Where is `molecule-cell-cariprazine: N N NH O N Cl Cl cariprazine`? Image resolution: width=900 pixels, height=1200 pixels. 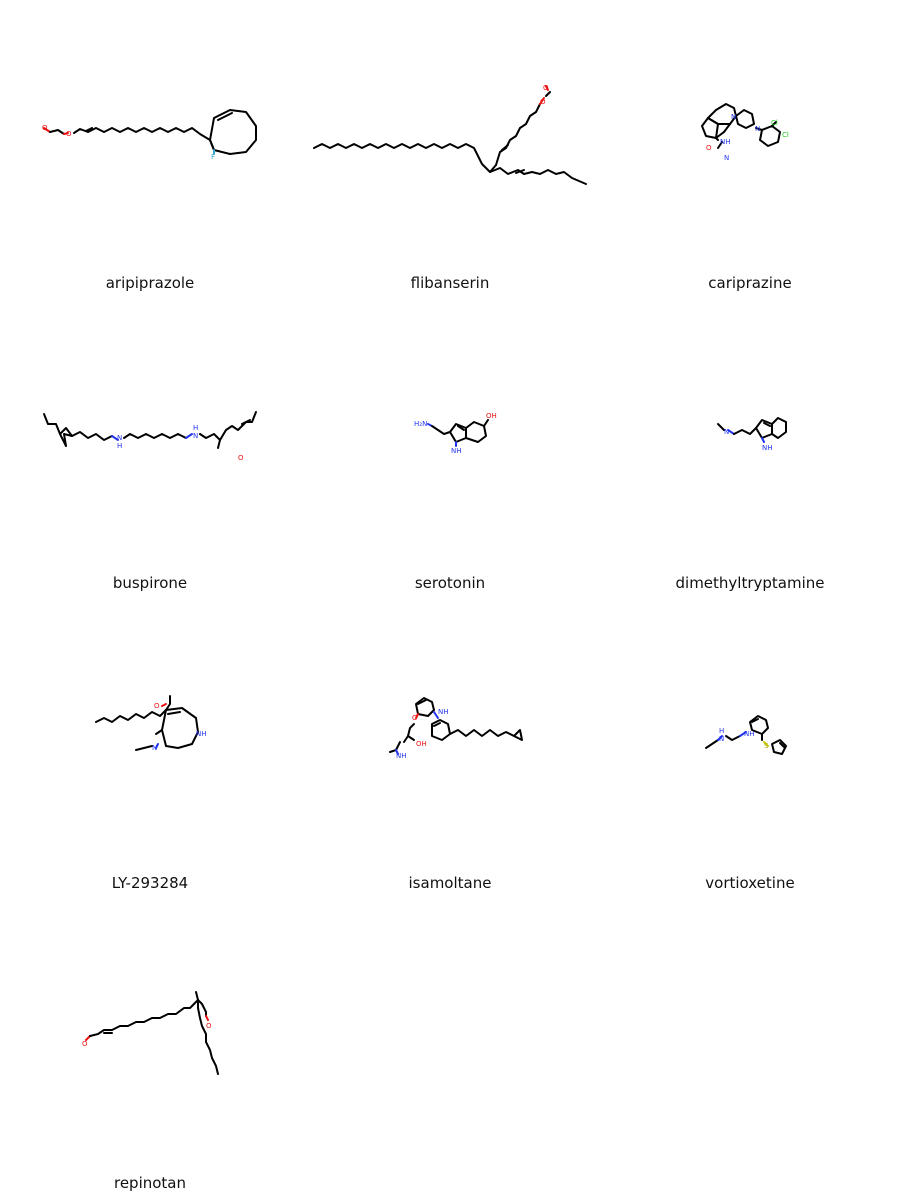 molecule-cell-cariprazine: N N NH O N Cl Cl cariprazine is located at coordinates (750, 150).